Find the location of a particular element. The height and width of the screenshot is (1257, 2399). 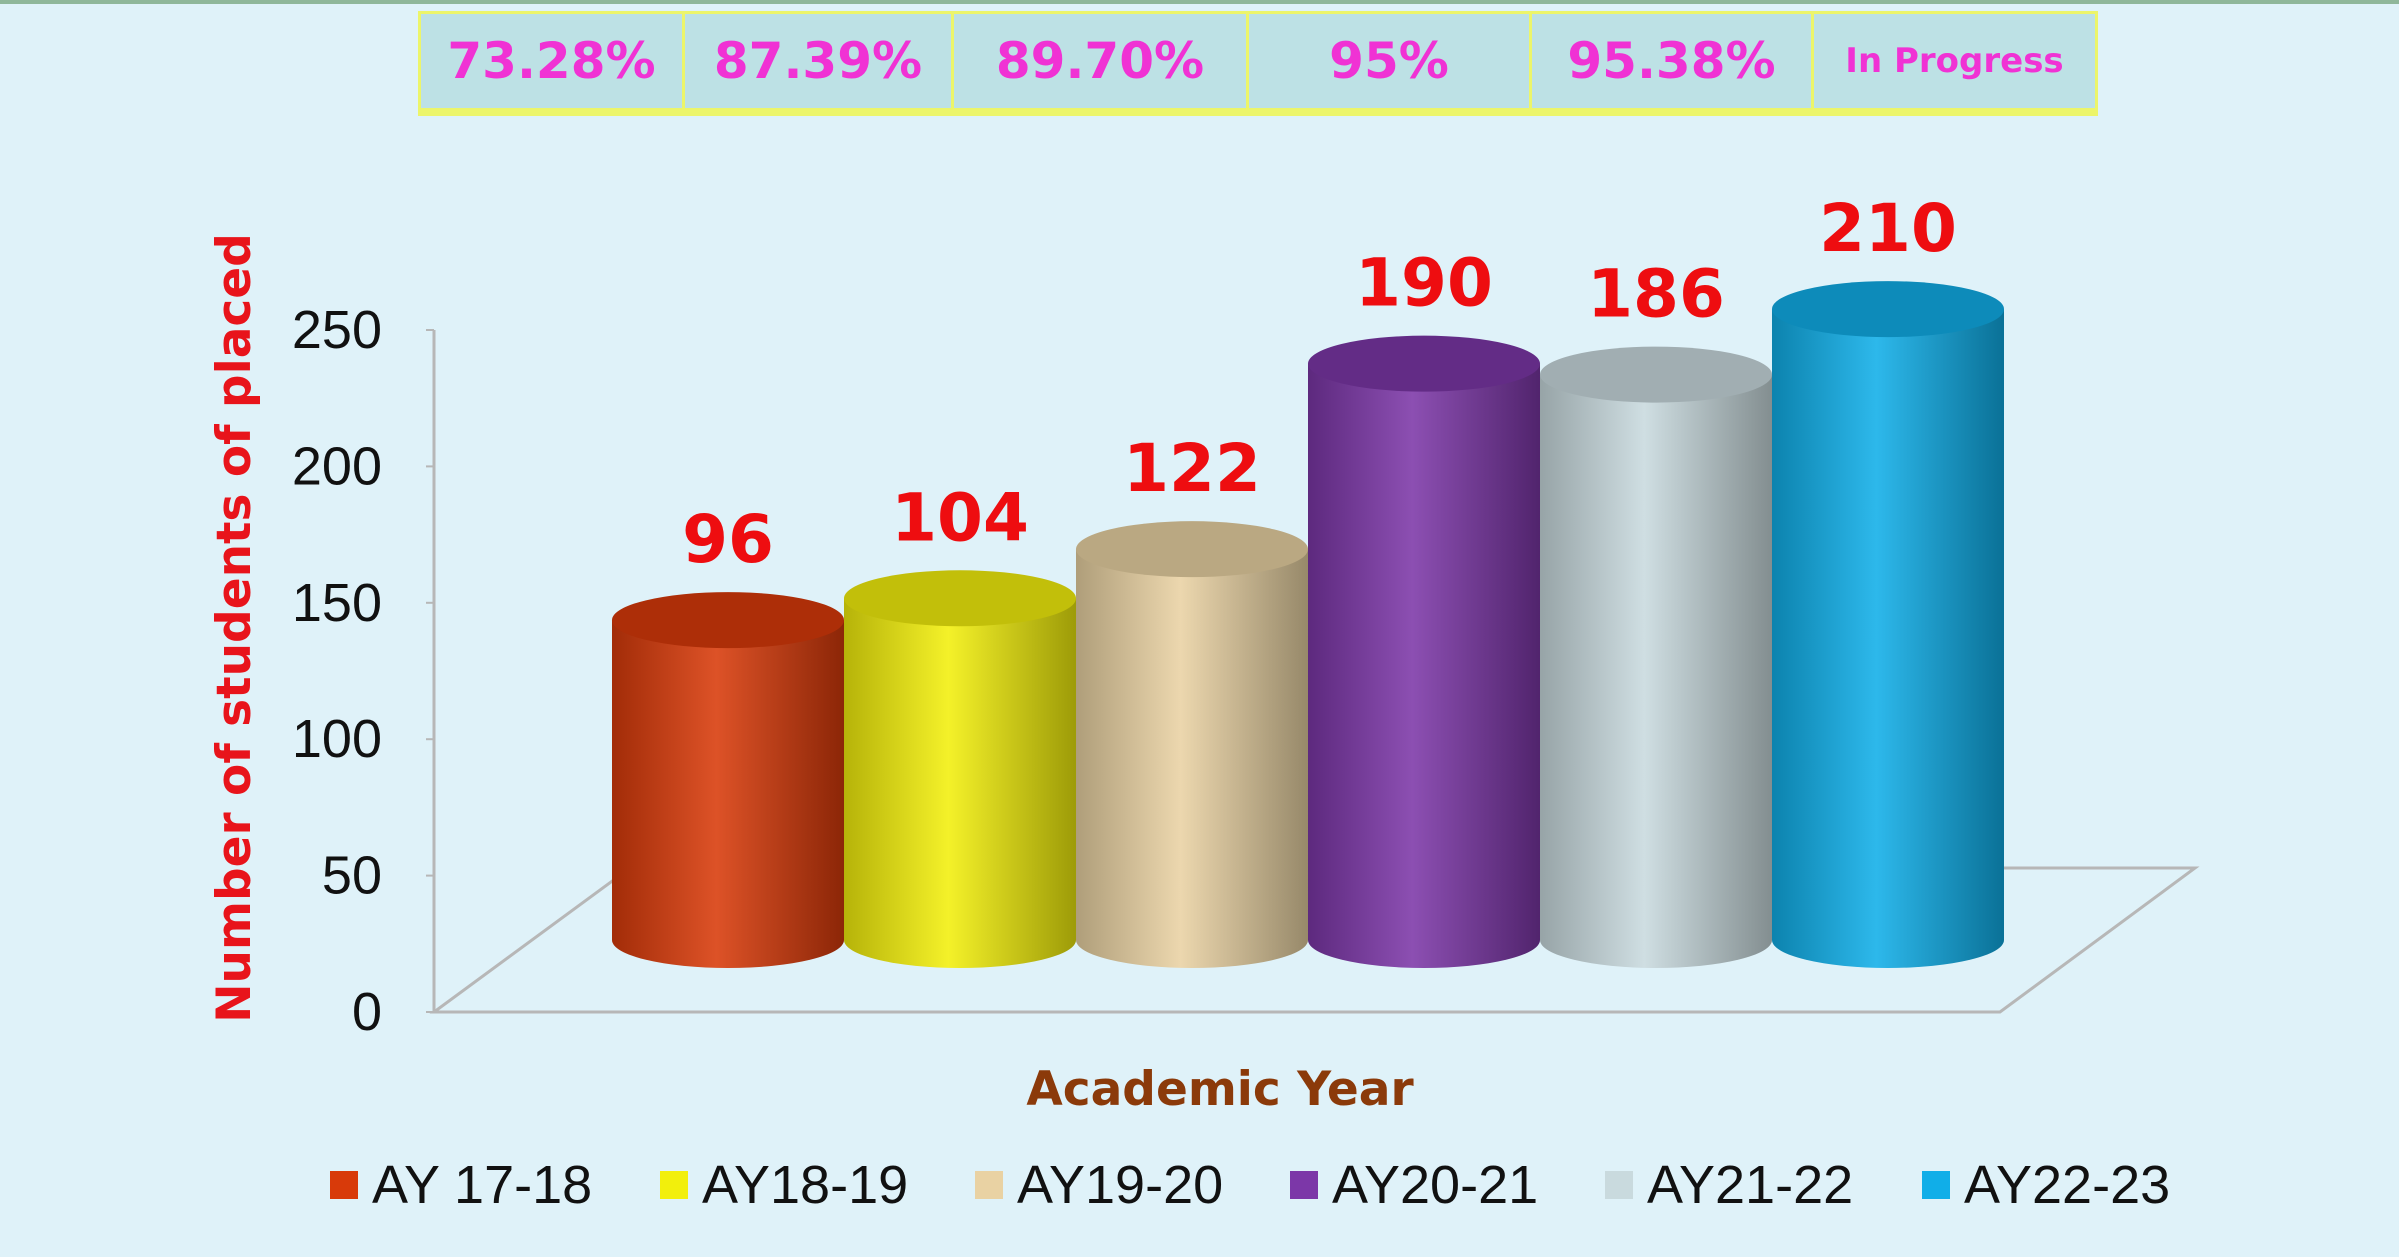

top-border-line is located at coordinates (1199, 2).